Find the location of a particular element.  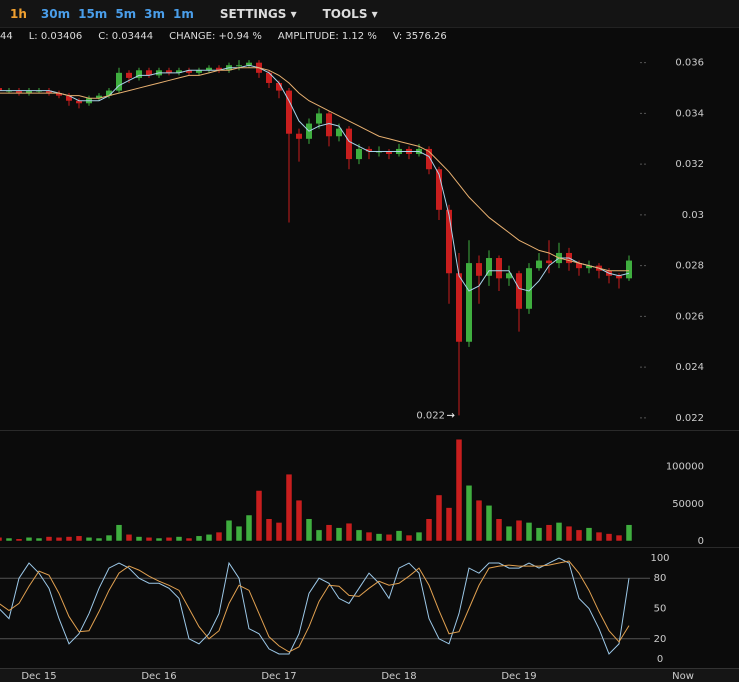

x-tick-label: Dec 15 is located at coordinates (38, 676).